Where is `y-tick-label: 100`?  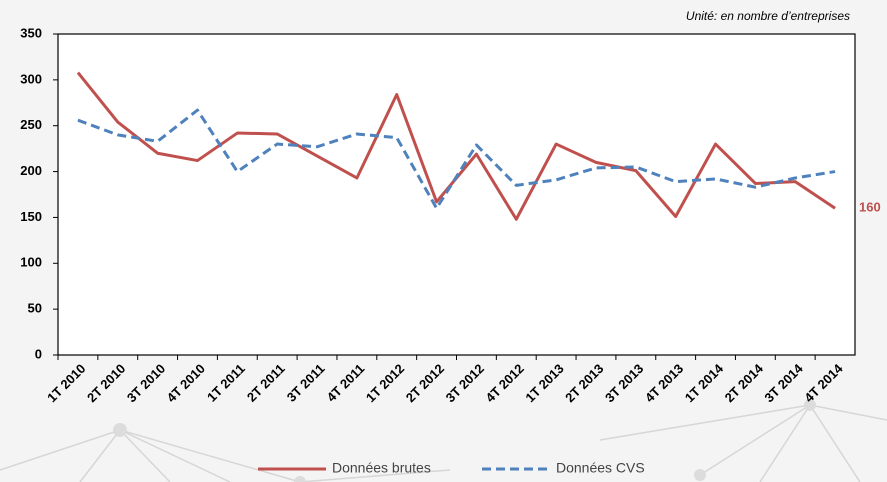
y-tick-label: 100 is located at coordinates (31, 262).